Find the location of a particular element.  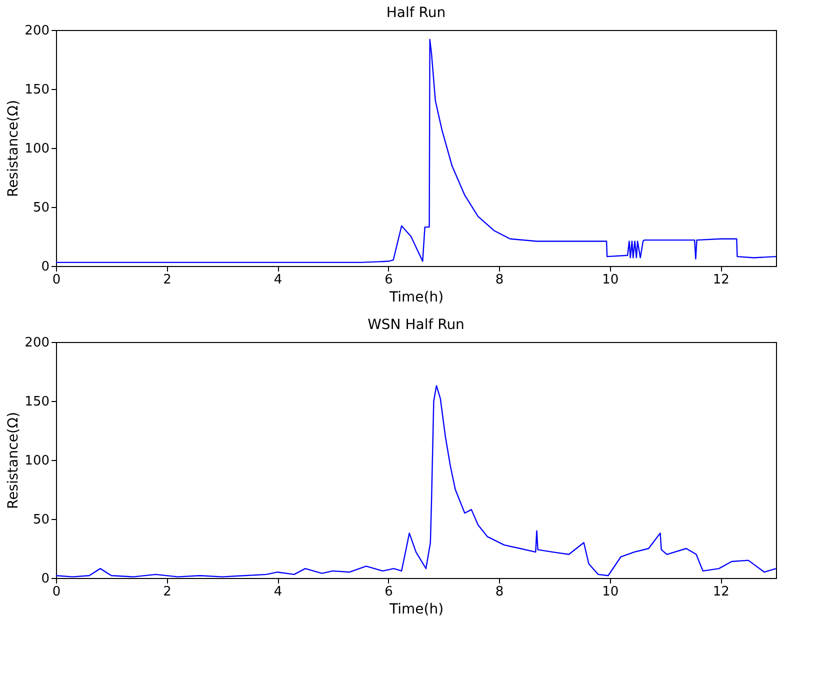

chart-title: Half Run is located at coordinates (416, 13).